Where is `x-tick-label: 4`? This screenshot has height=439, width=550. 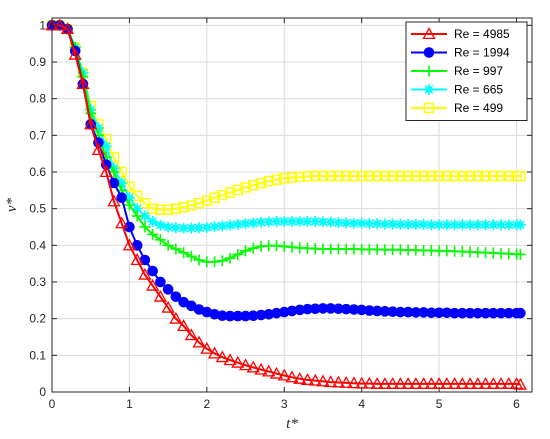
x-tick-label: 4 is located at coordinates (361, 404).